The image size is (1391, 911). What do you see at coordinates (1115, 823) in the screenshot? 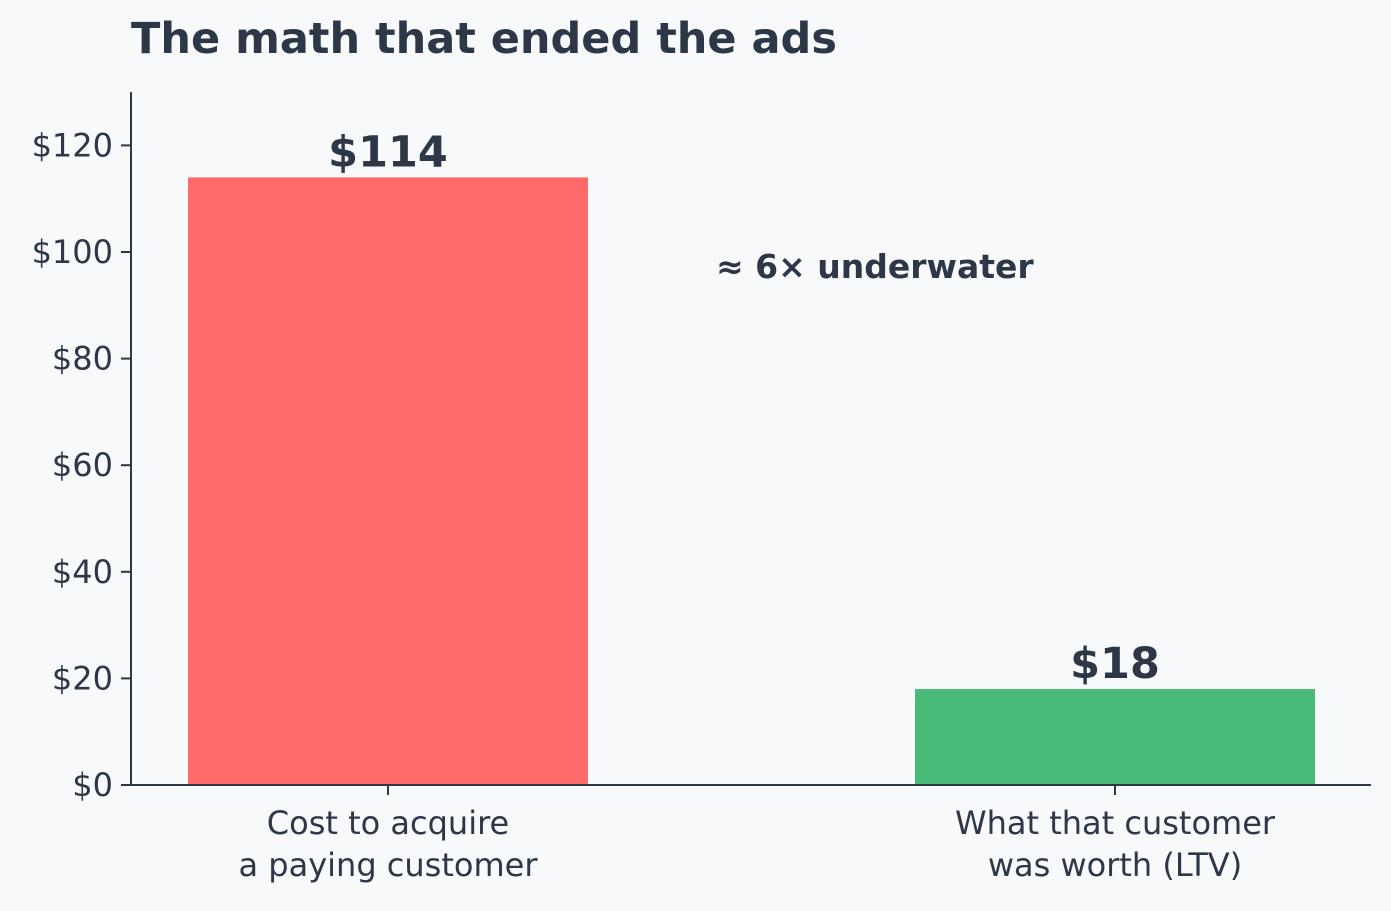
I see `x-tick-label: What that customer` at bounding box center [1115, 823].